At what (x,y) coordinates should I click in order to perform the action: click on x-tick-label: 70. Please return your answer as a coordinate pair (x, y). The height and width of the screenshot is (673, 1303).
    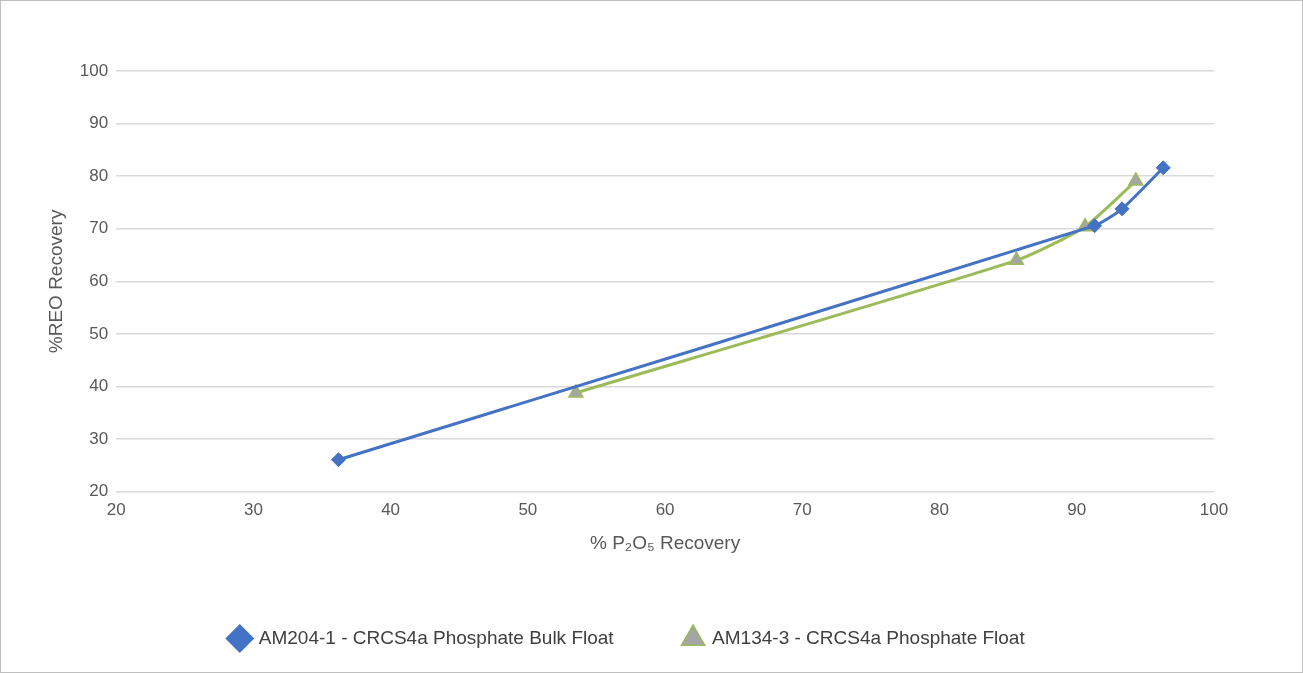
    Looking at the image, I should click on (802, 509).